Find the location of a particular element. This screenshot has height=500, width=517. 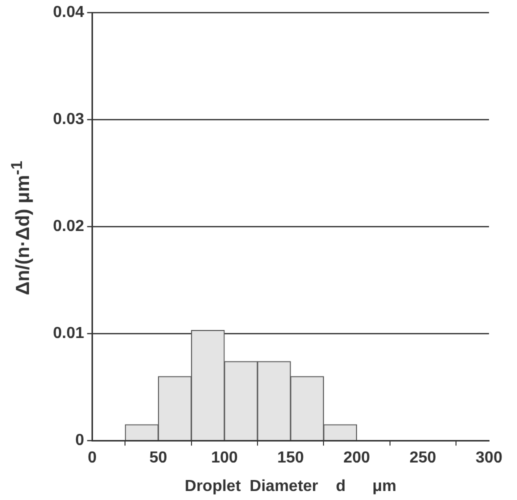

x-tick-label: 300 is located at coordinates (489, 458).